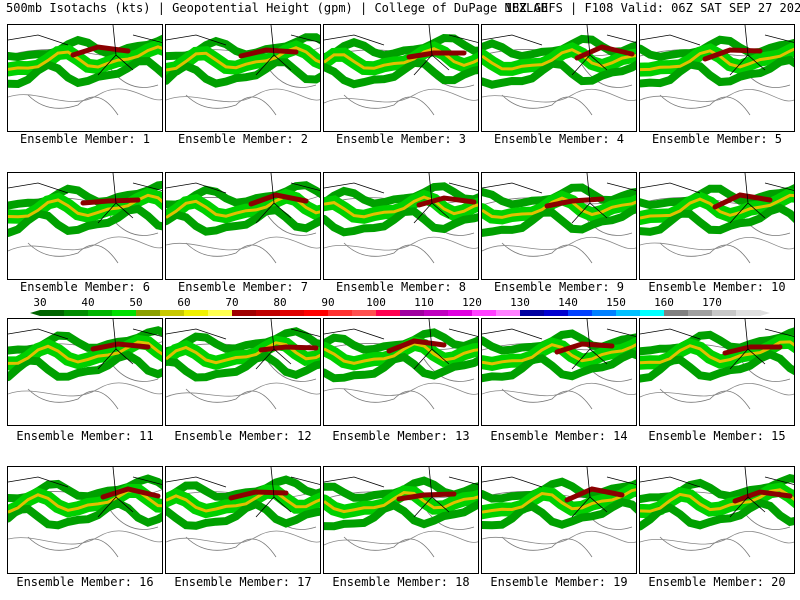  Describe the element at coordinates (401, 436) in the screenshot. I see `member-caption-13: Ensemble Member: 13` at that location.